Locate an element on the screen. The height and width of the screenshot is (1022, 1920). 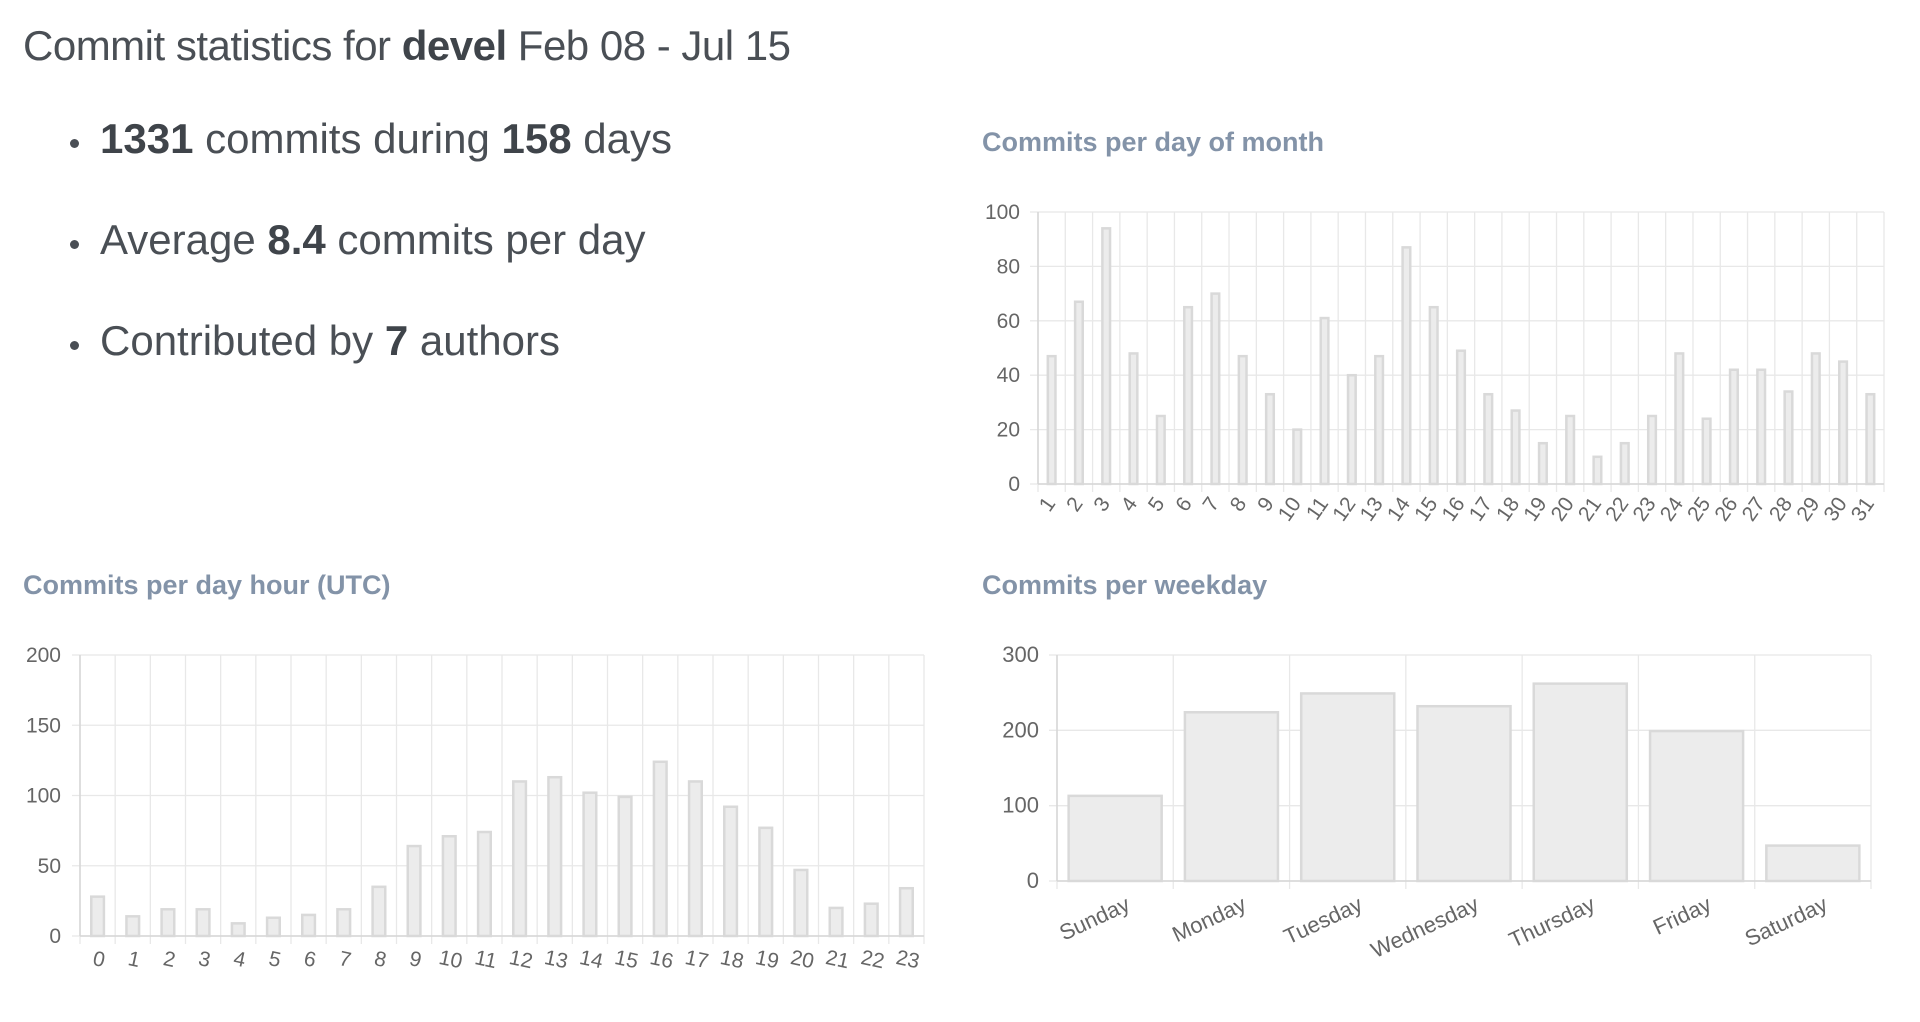
x-tick-label: 22 is located at coordinates (873, 959).